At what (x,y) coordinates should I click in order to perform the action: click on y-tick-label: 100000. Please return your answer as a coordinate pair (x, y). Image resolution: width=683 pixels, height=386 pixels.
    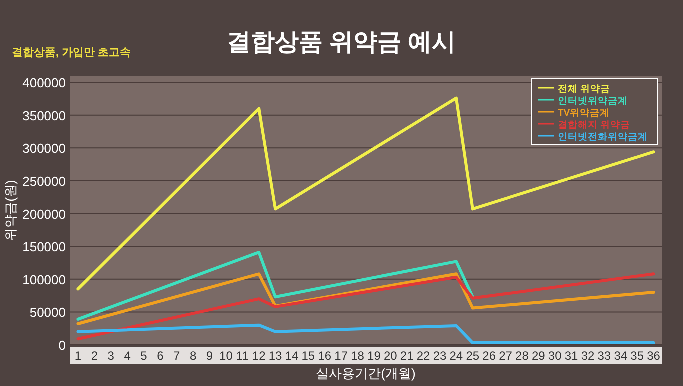
    Looking at the image, I should click on (44, 280).